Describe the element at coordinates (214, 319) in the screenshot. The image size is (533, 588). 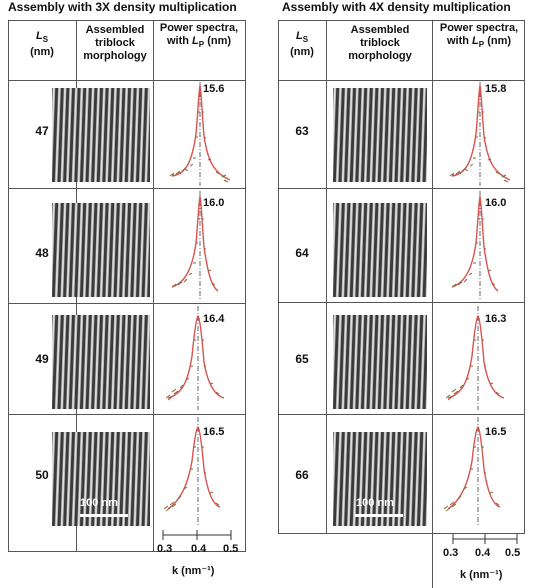
I see `lp-value: 16.4` at that location.